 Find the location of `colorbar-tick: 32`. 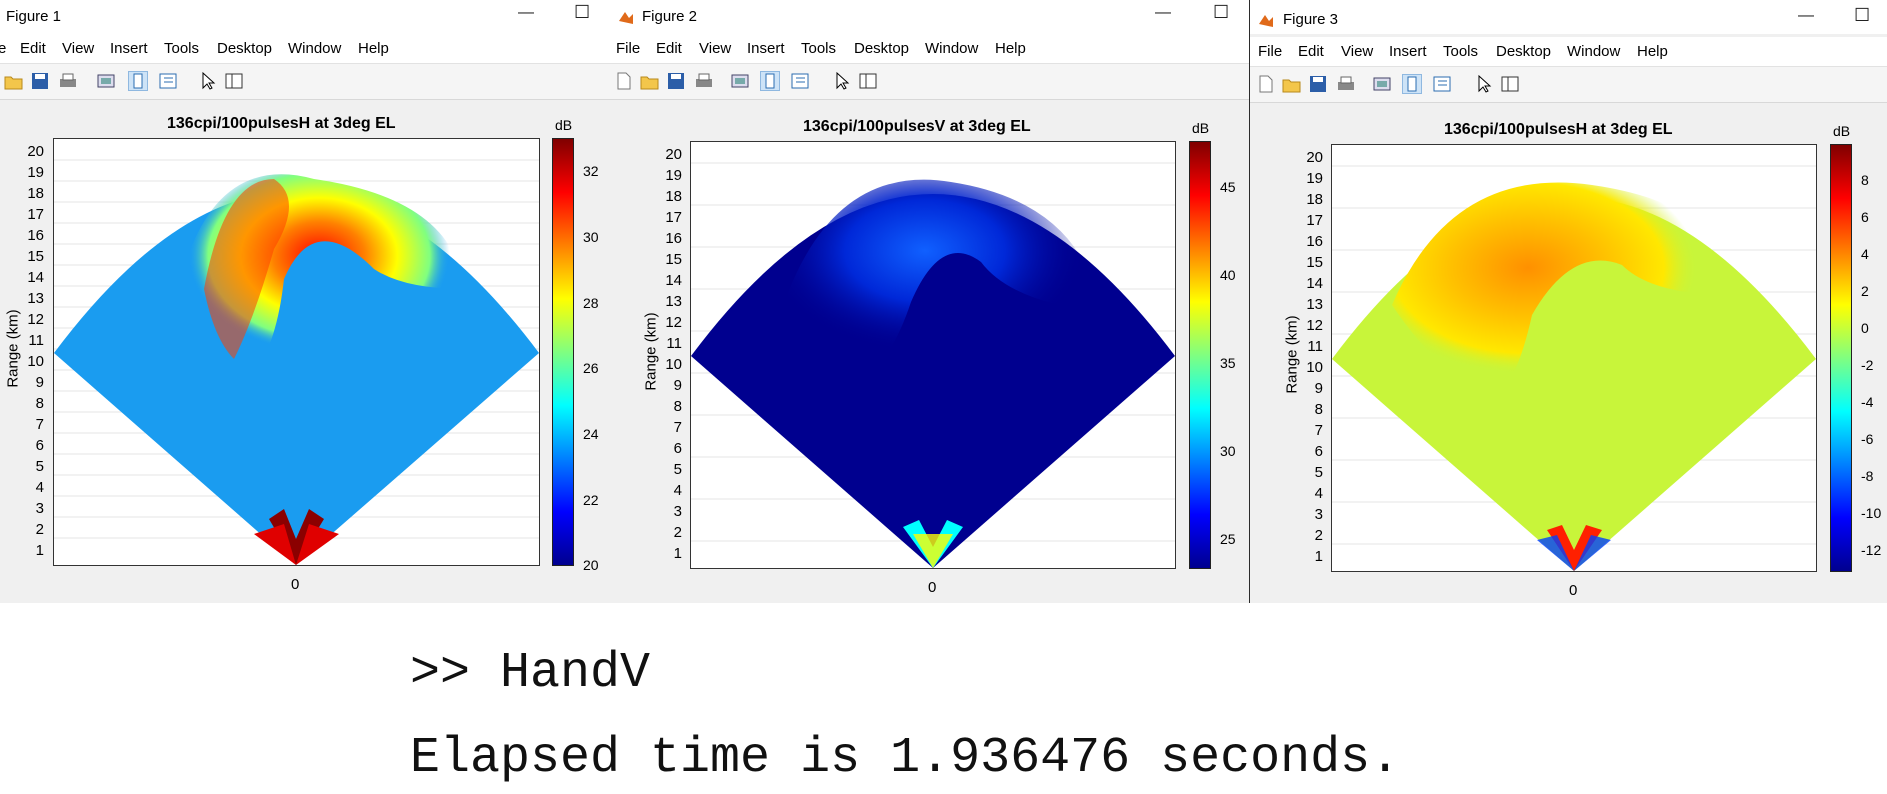

colorbar-tick: 32 is located at coordinates (591, 171).